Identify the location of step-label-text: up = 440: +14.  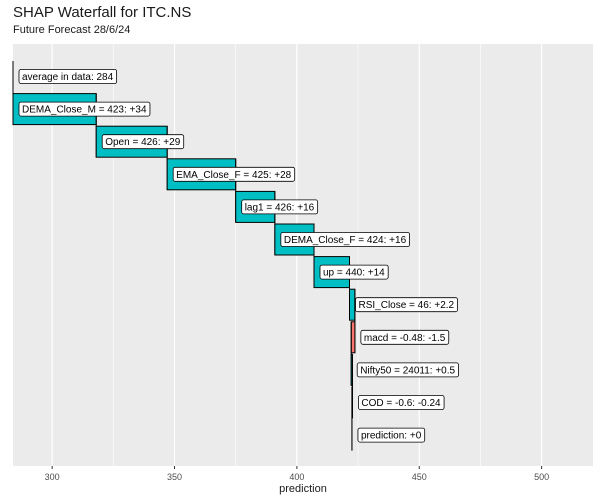
(354, 273).